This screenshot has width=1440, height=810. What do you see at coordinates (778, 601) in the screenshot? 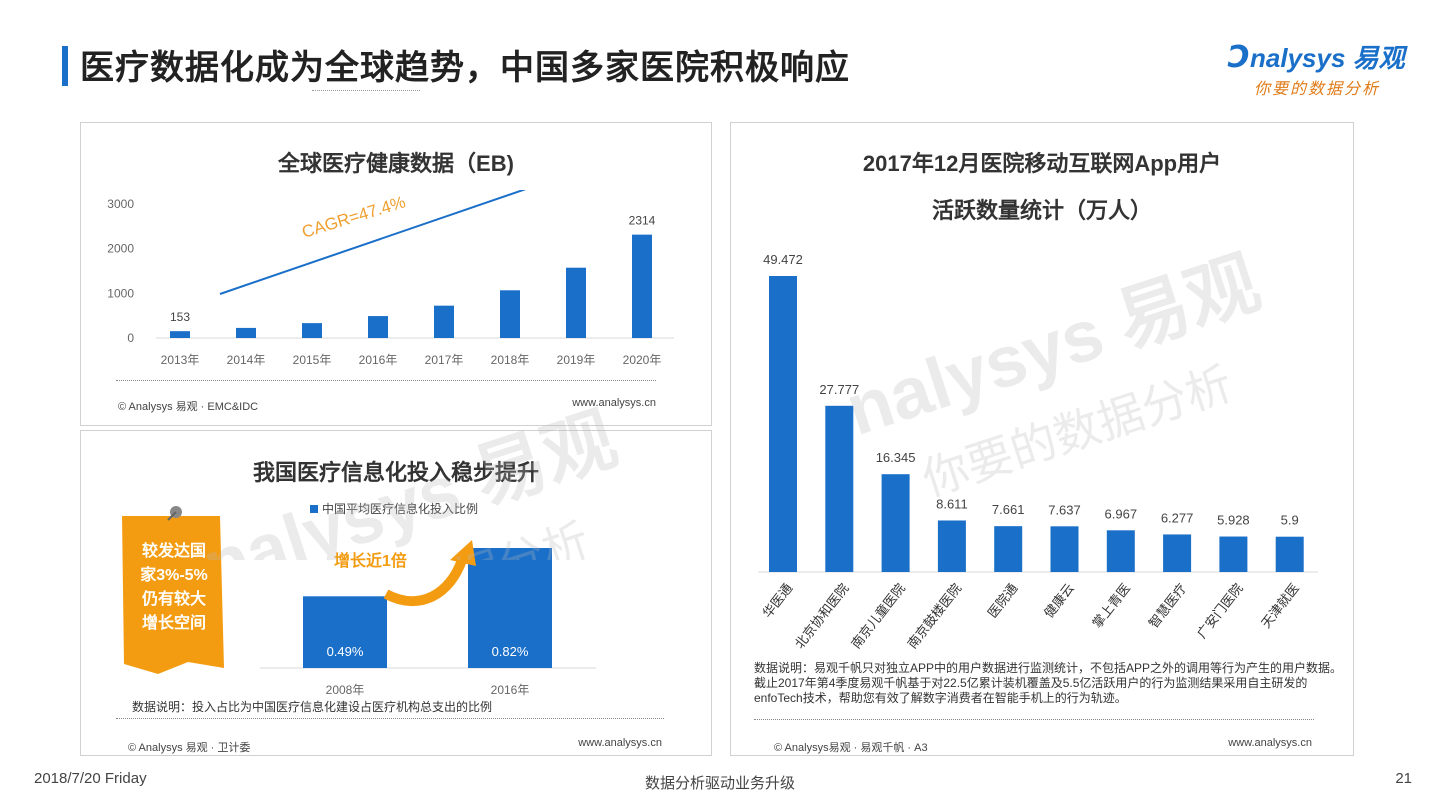
I see `x-tick-label: 华医通` at bounding box center [778, 601].